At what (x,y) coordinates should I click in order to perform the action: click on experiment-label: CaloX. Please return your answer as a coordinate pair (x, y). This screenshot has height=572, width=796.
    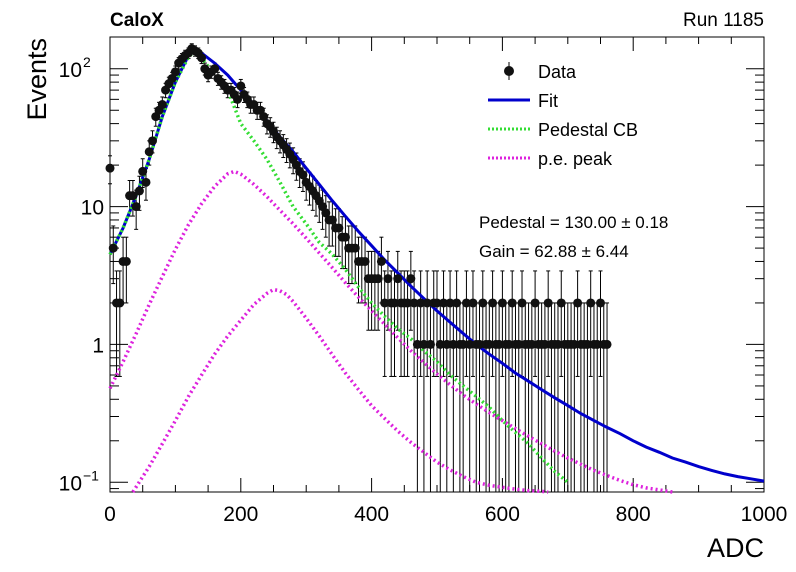
    Looking at the image, I should click on (137, 20).